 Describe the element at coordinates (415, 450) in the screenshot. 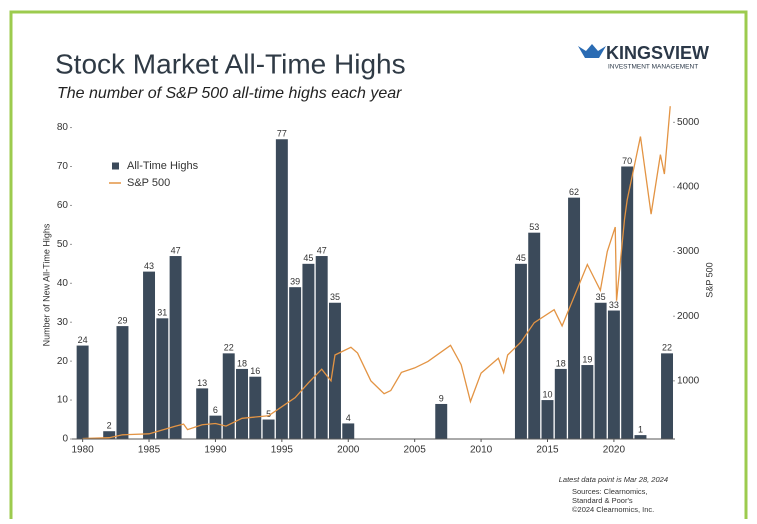

I see `x-tick-label: 2005` at that location.